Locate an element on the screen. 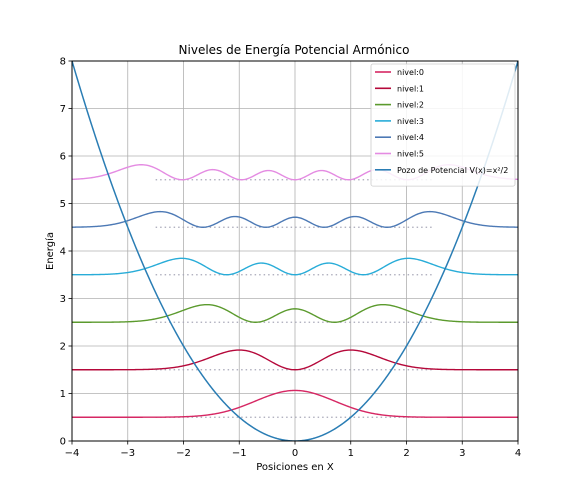 The height and width of the screenshot is (504, 576). x-tick-label: 1 is located at coordinates (351, 453).